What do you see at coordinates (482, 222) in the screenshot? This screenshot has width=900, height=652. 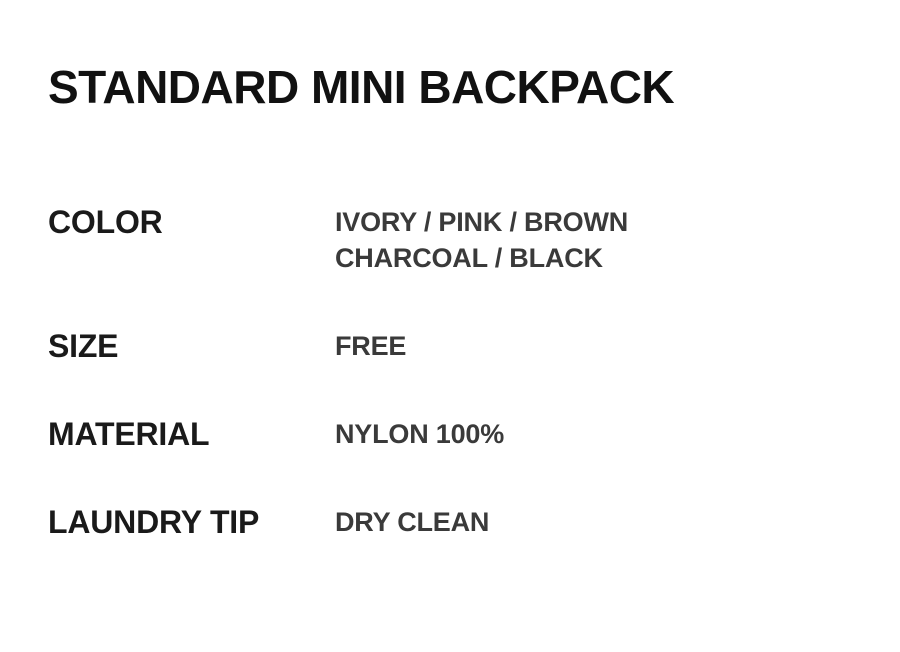 I see `spec-value-line: IVORY / PINK / BROWN` at bounding box center [482, 222].